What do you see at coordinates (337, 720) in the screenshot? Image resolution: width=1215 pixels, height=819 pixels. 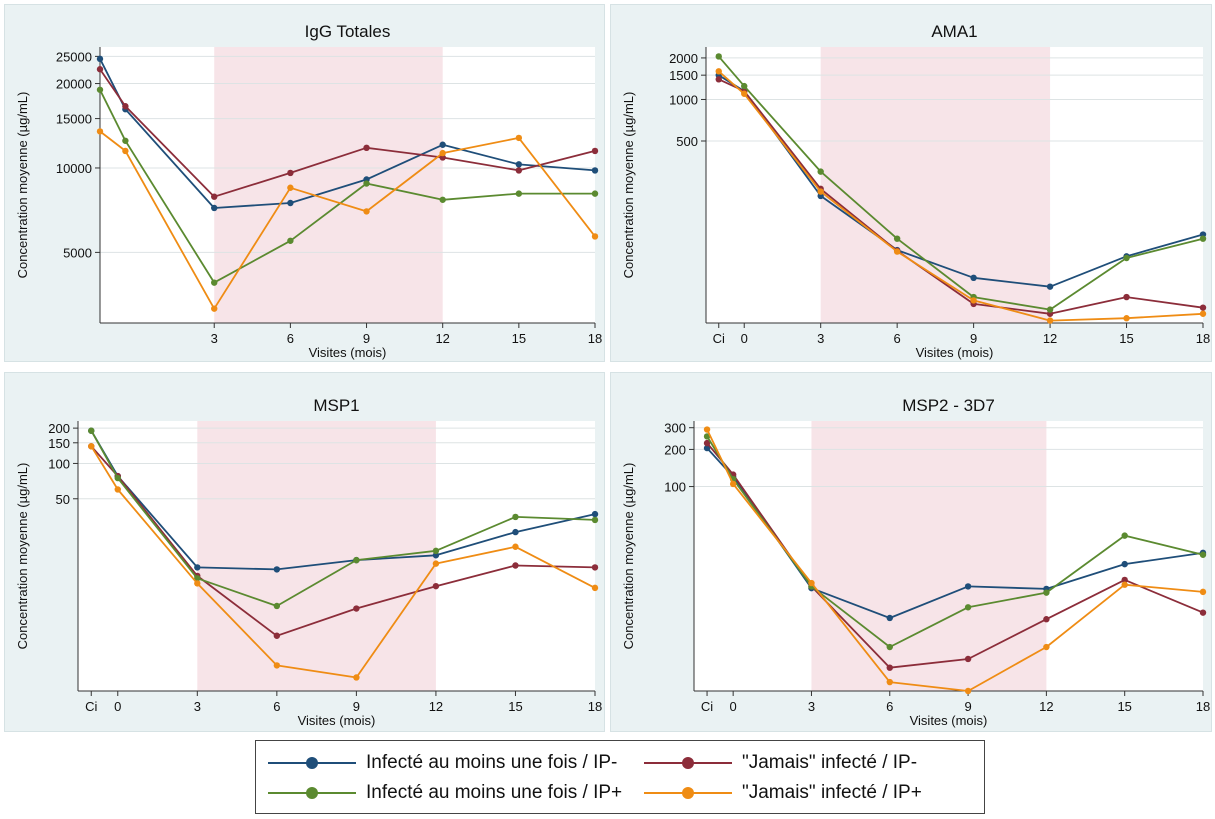 I see `msp1-x-axis-label: Visites (mois)` at bounding box center [337, 720].